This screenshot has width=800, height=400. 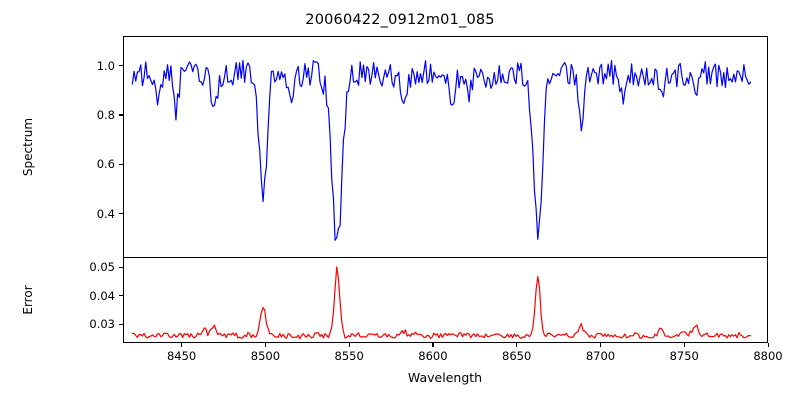 I want to click on x-tick-label: 8550, so click(x=349, y=356).